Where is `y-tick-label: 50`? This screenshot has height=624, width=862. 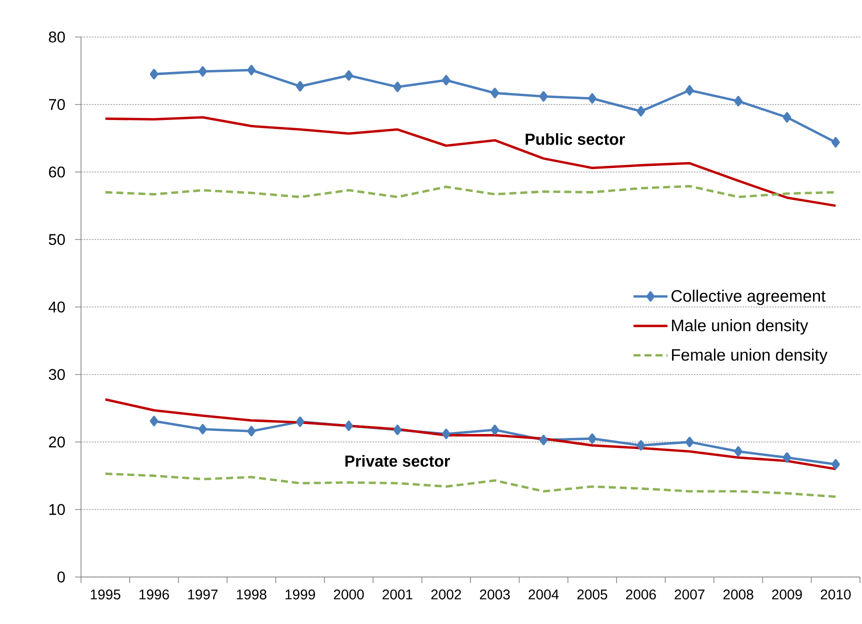 y-tick-label: 50 is located at coordinates (56, 239).